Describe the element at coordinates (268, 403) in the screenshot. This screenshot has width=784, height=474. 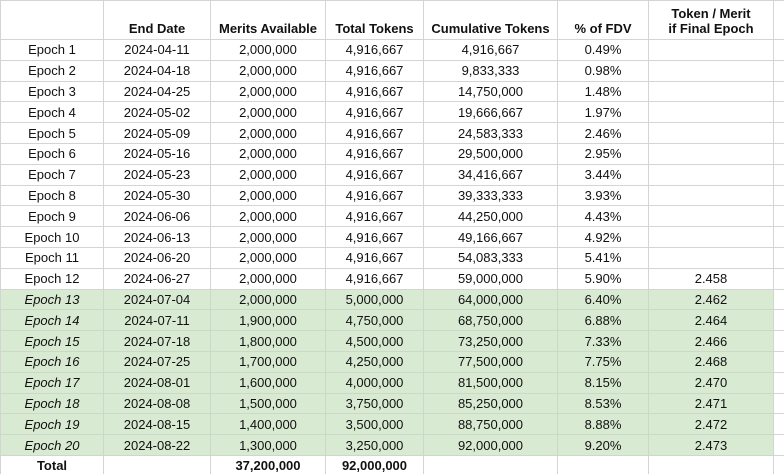
I see `merits-available-cell: 1,500,000` at that location.